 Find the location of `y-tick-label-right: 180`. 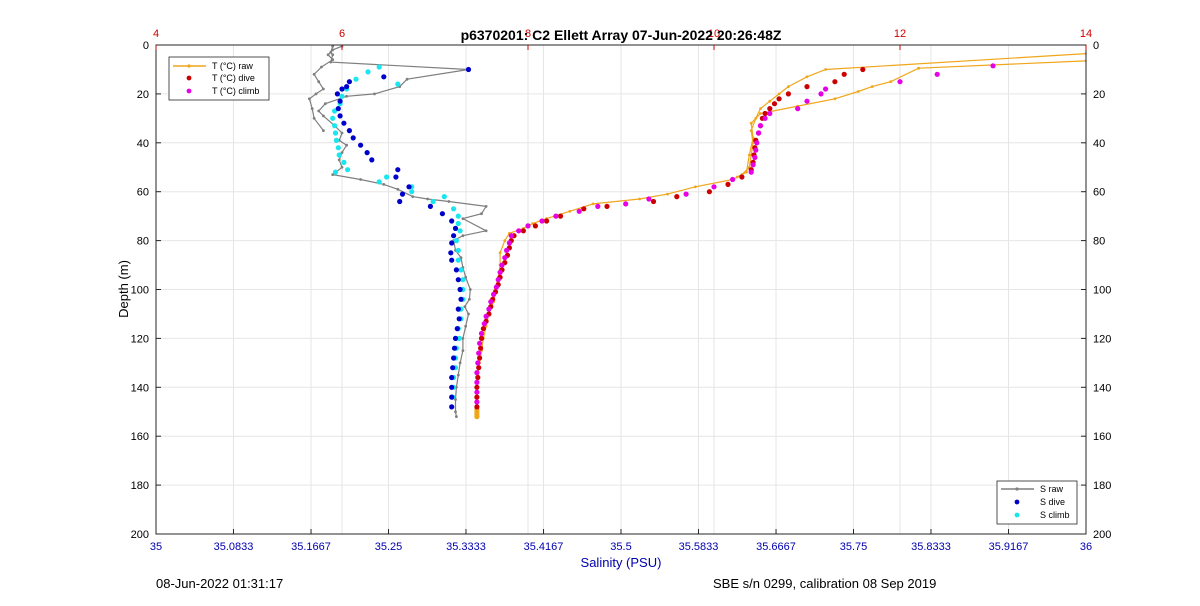

y-tick-label-right: 180 is located at coordinates (1102, 486).